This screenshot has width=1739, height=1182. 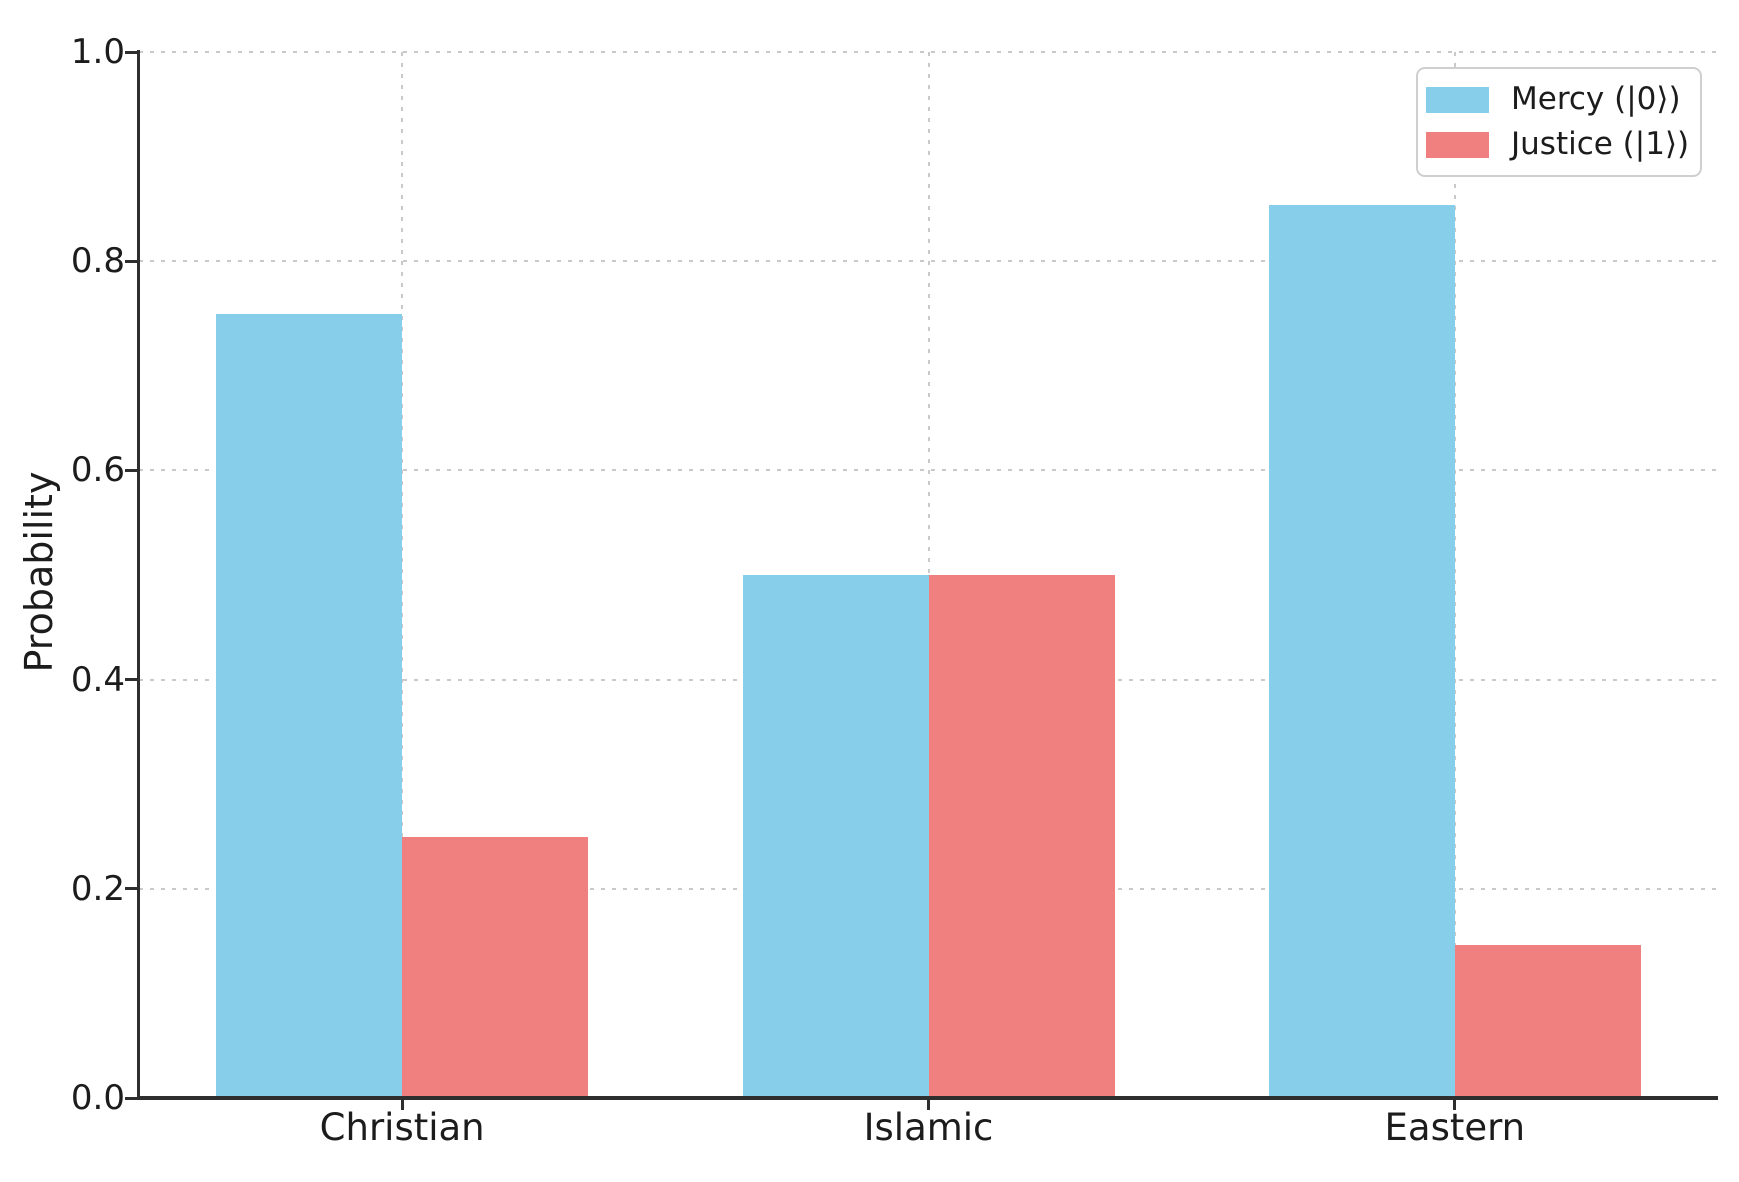 What do you see at coordinates (928, 1105) in the screenshot?
I see `x-tick-mark-islamic` at bounding box center [928, 1105].